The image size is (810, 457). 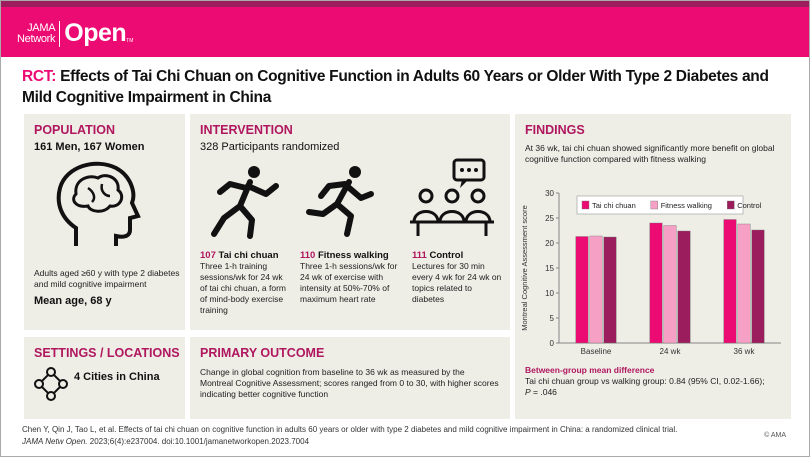 What do you see at coordinates (543, 392) in the screenshot?
I see `p-value: = .046` at bounding box center [543, 392].